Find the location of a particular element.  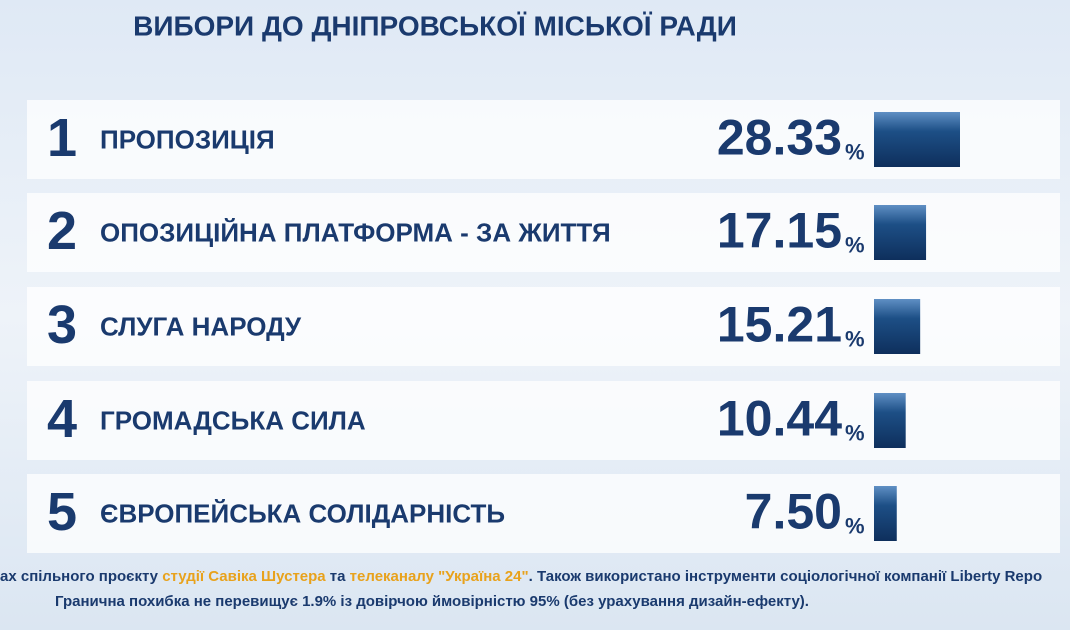

category-label: ГРОМАДСЬКА СИЛА is located at coordinates (233, 420).